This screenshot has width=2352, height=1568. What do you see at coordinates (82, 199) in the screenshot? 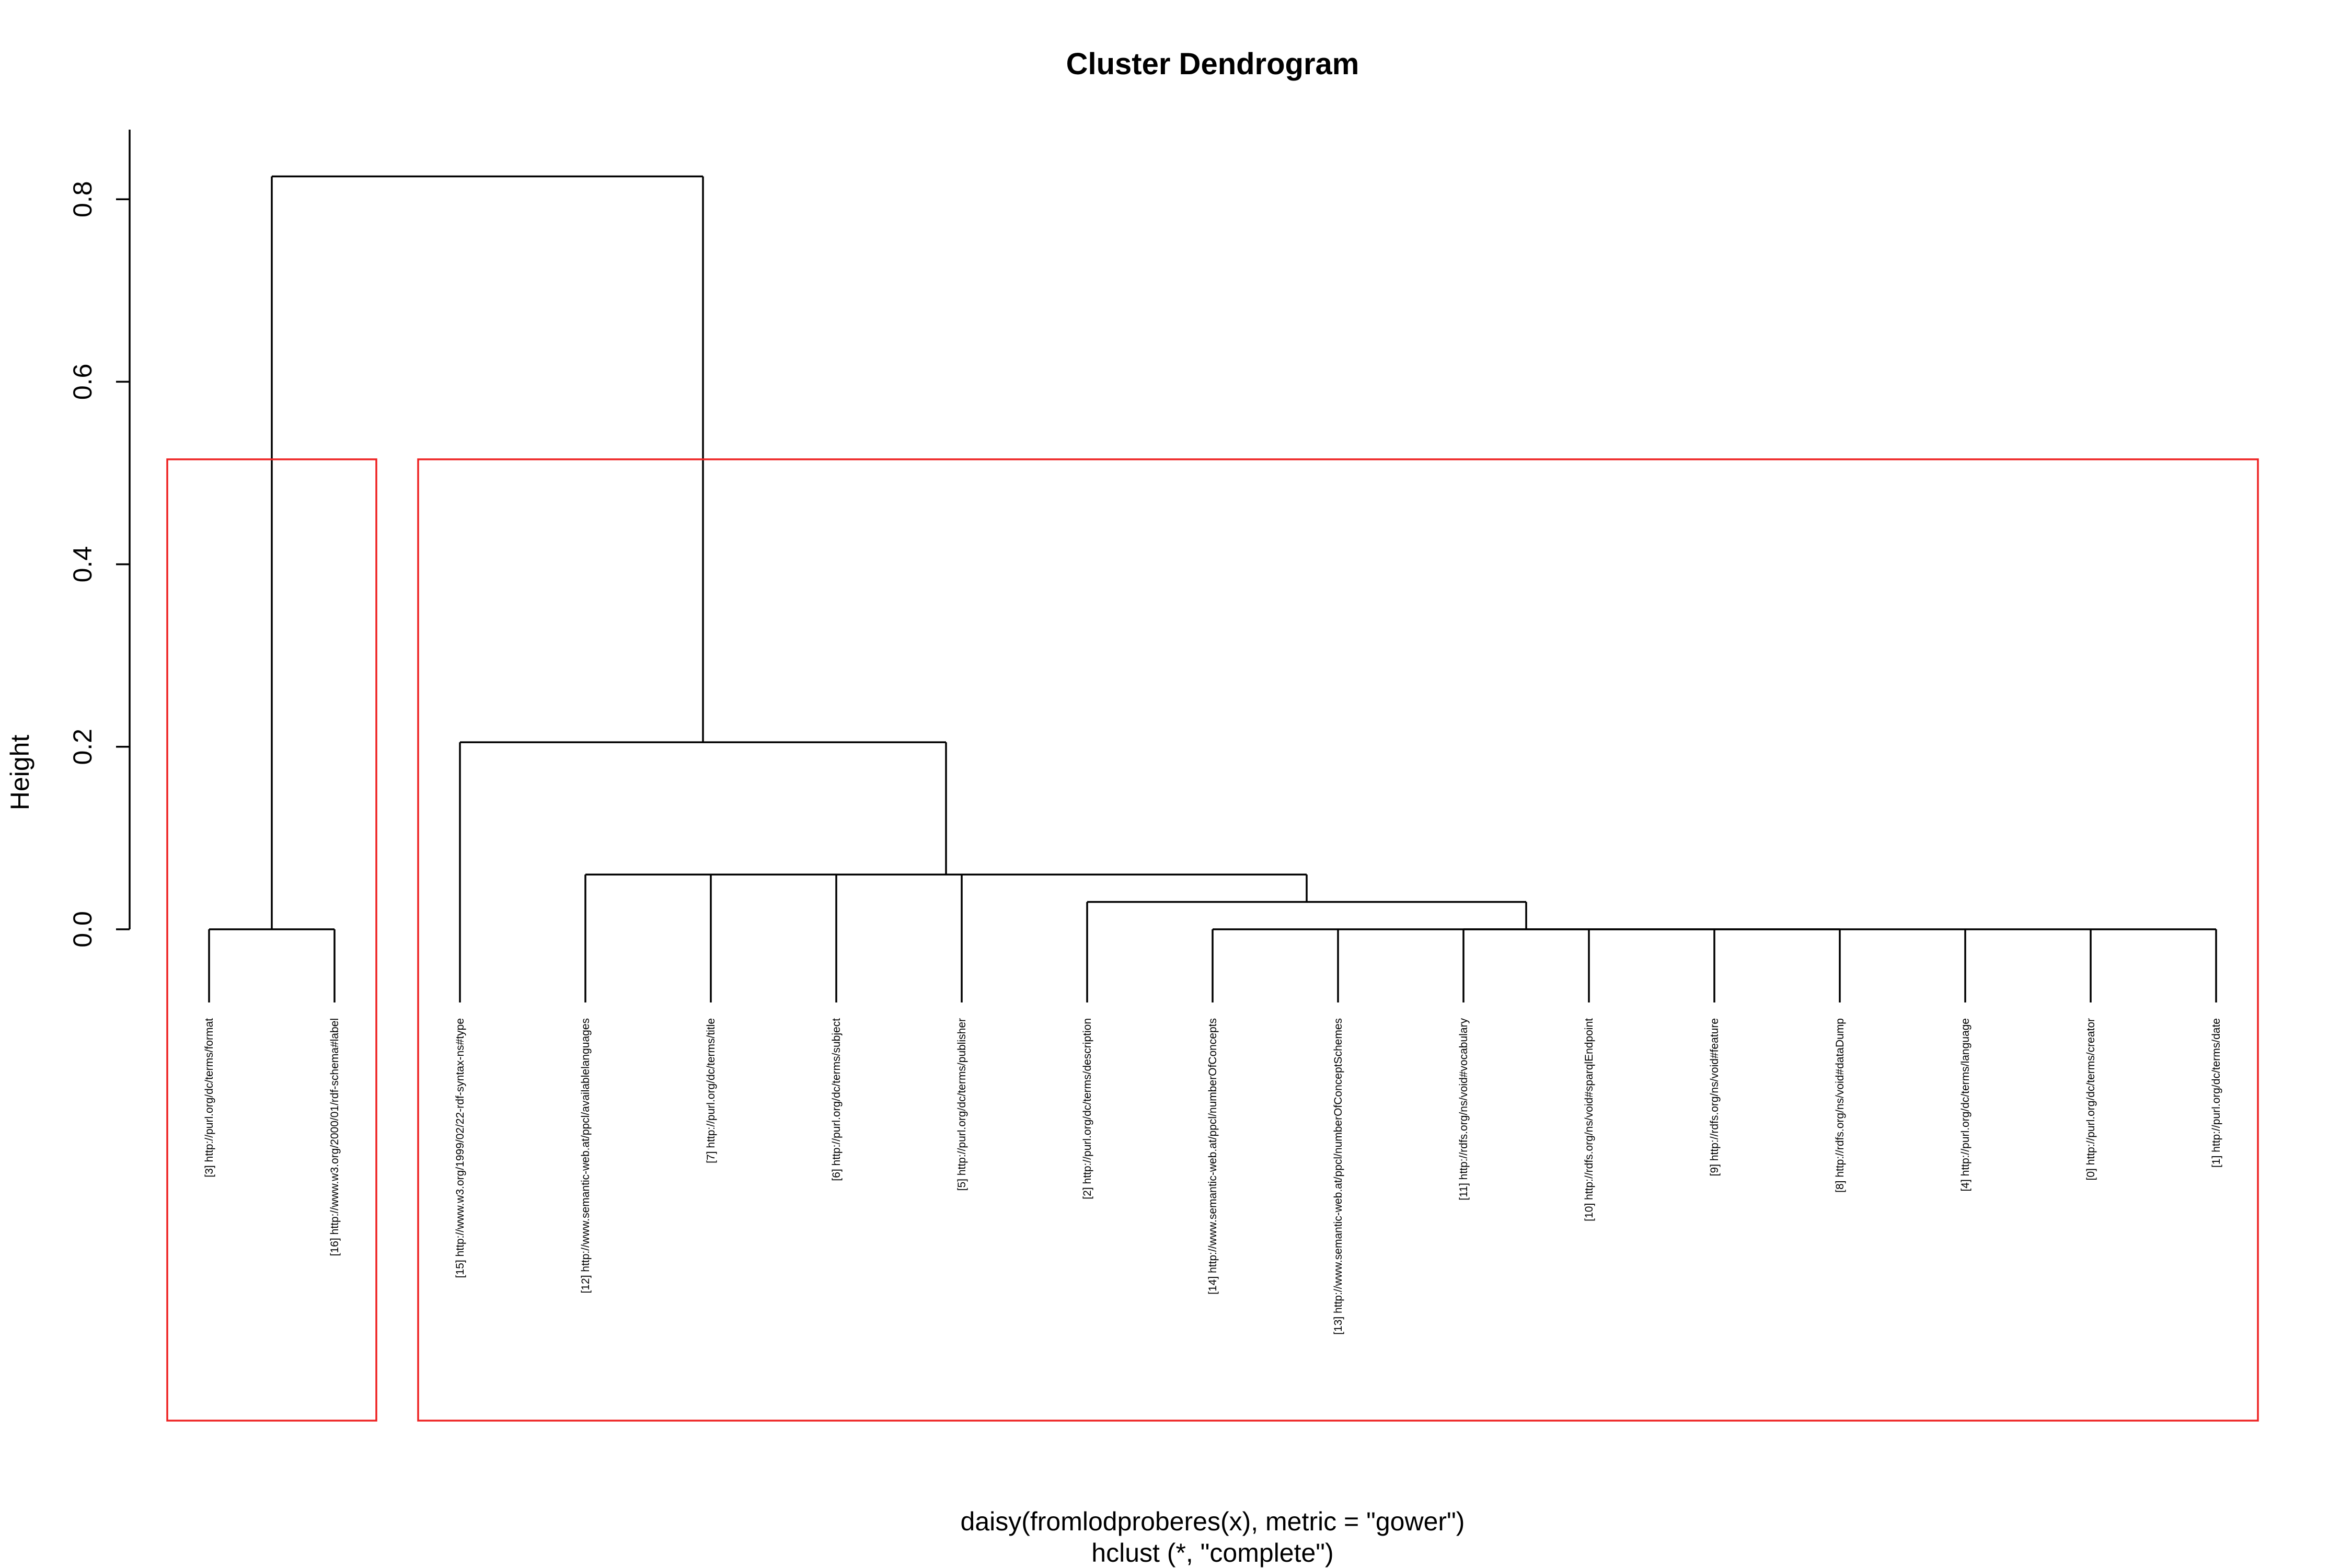
I see `y-tick-label: 0.8` at bounding box center [82, 199].